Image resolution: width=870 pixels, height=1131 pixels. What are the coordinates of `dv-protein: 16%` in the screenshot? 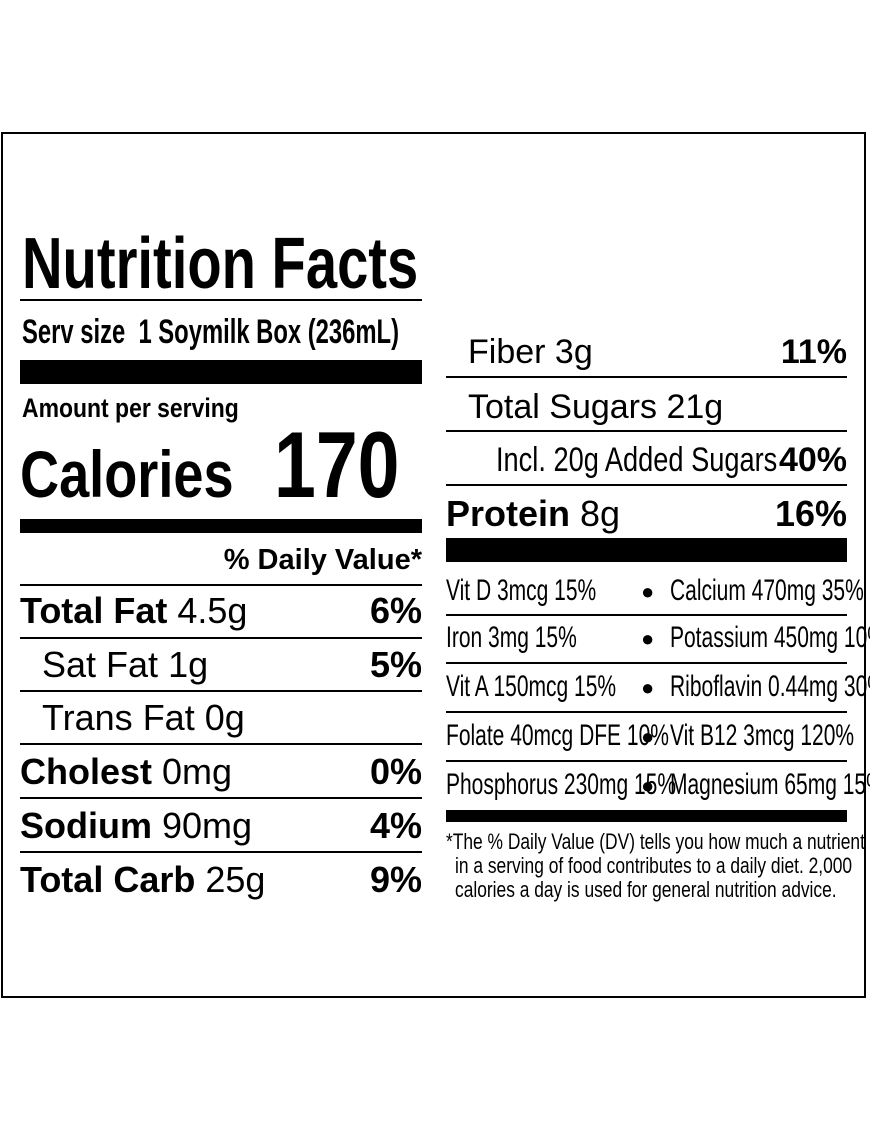 It's located at (810, 513).